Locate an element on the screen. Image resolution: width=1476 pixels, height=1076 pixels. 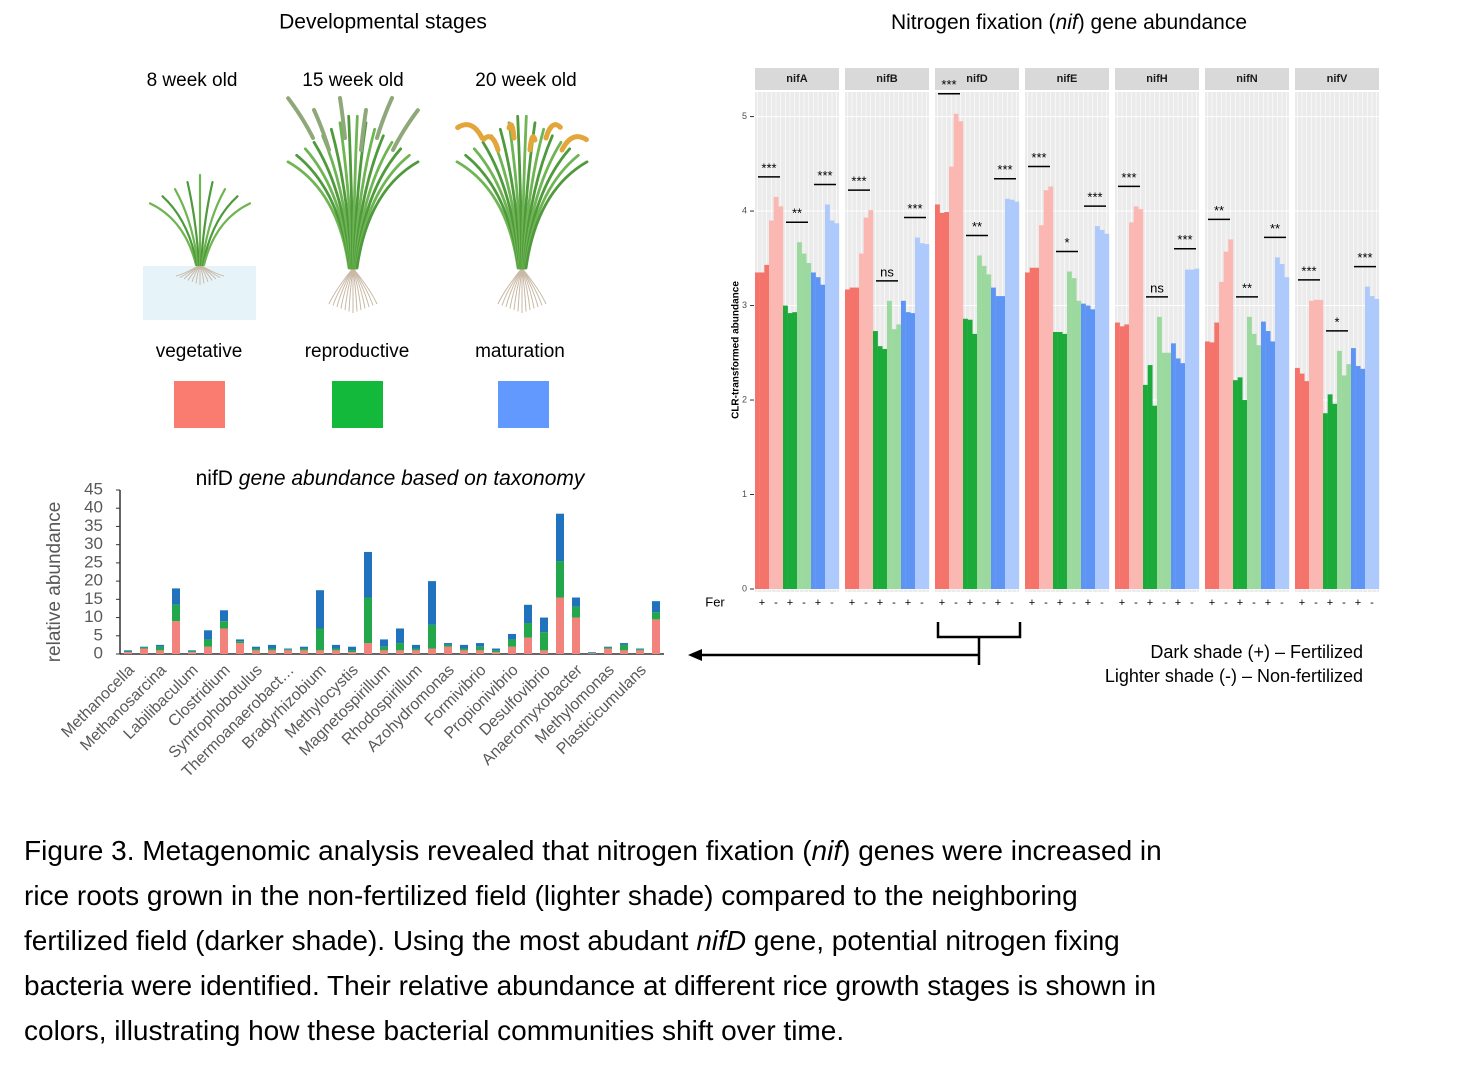
legend-text: Dark shade (+) – Fertilized is located at coordinates (1256, 652).